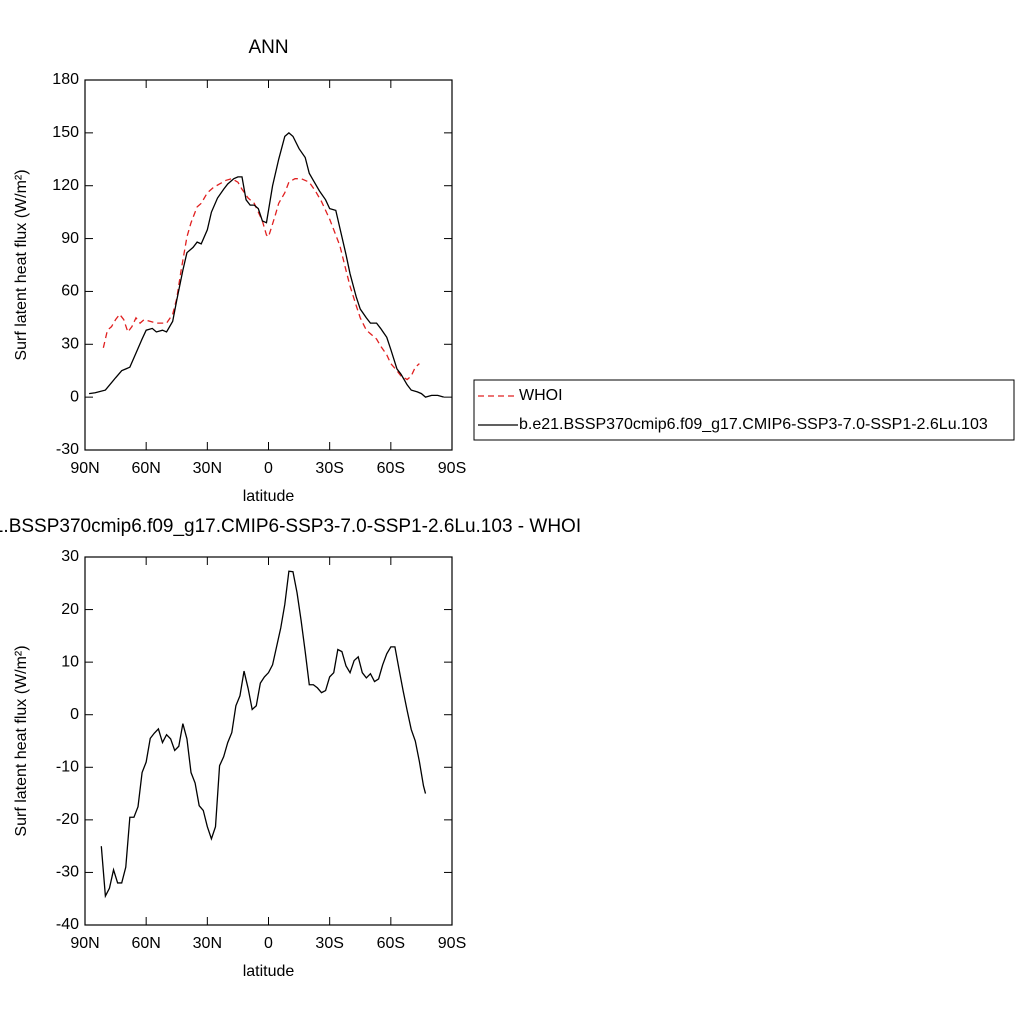  I want to click on chart-title: ANN, so click(268, 47).